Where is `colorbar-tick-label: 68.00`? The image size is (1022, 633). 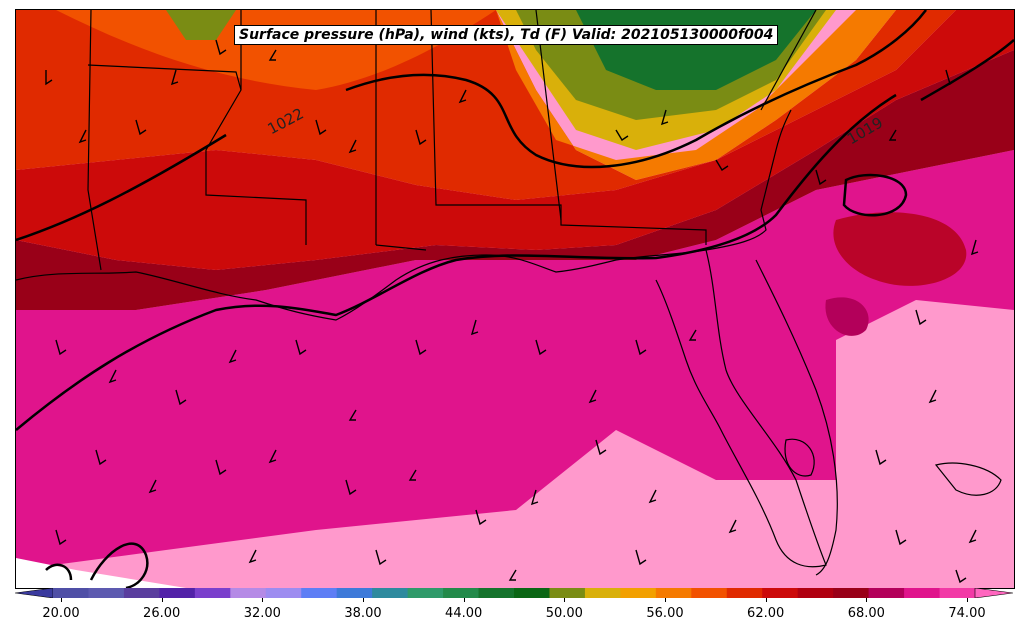 colorbar-tick-label: 68.00 is located at coordinates (866, 613).